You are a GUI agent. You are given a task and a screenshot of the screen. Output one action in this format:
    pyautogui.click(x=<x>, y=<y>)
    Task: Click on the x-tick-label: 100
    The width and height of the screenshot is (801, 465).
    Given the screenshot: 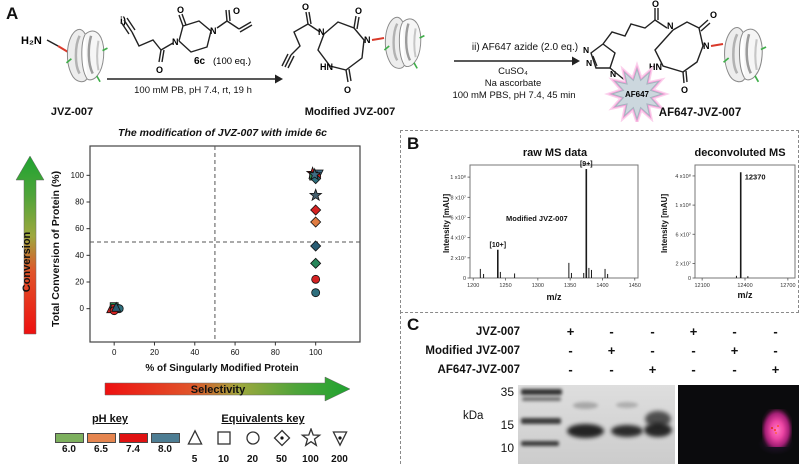 What is the action you would take?
    pyautogui.click(x=316, y=352)
    